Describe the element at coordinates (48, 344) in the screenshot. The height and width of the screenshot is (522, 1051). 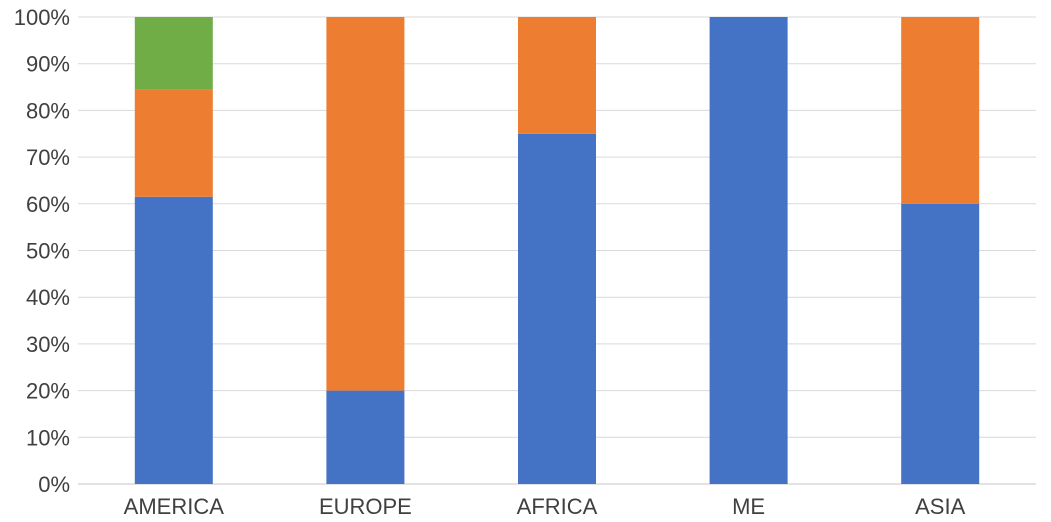
I see `y-tick-label: 30%` at that location.